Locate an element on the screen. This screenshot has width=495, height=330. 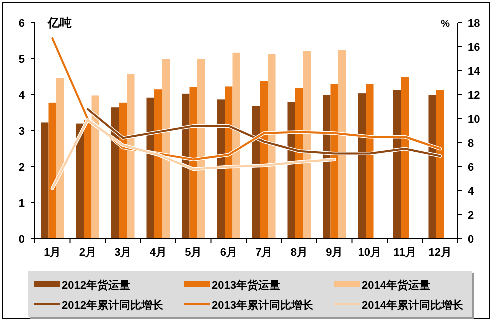
x-tick-label: 3月 is located at coordinates (123, 253).